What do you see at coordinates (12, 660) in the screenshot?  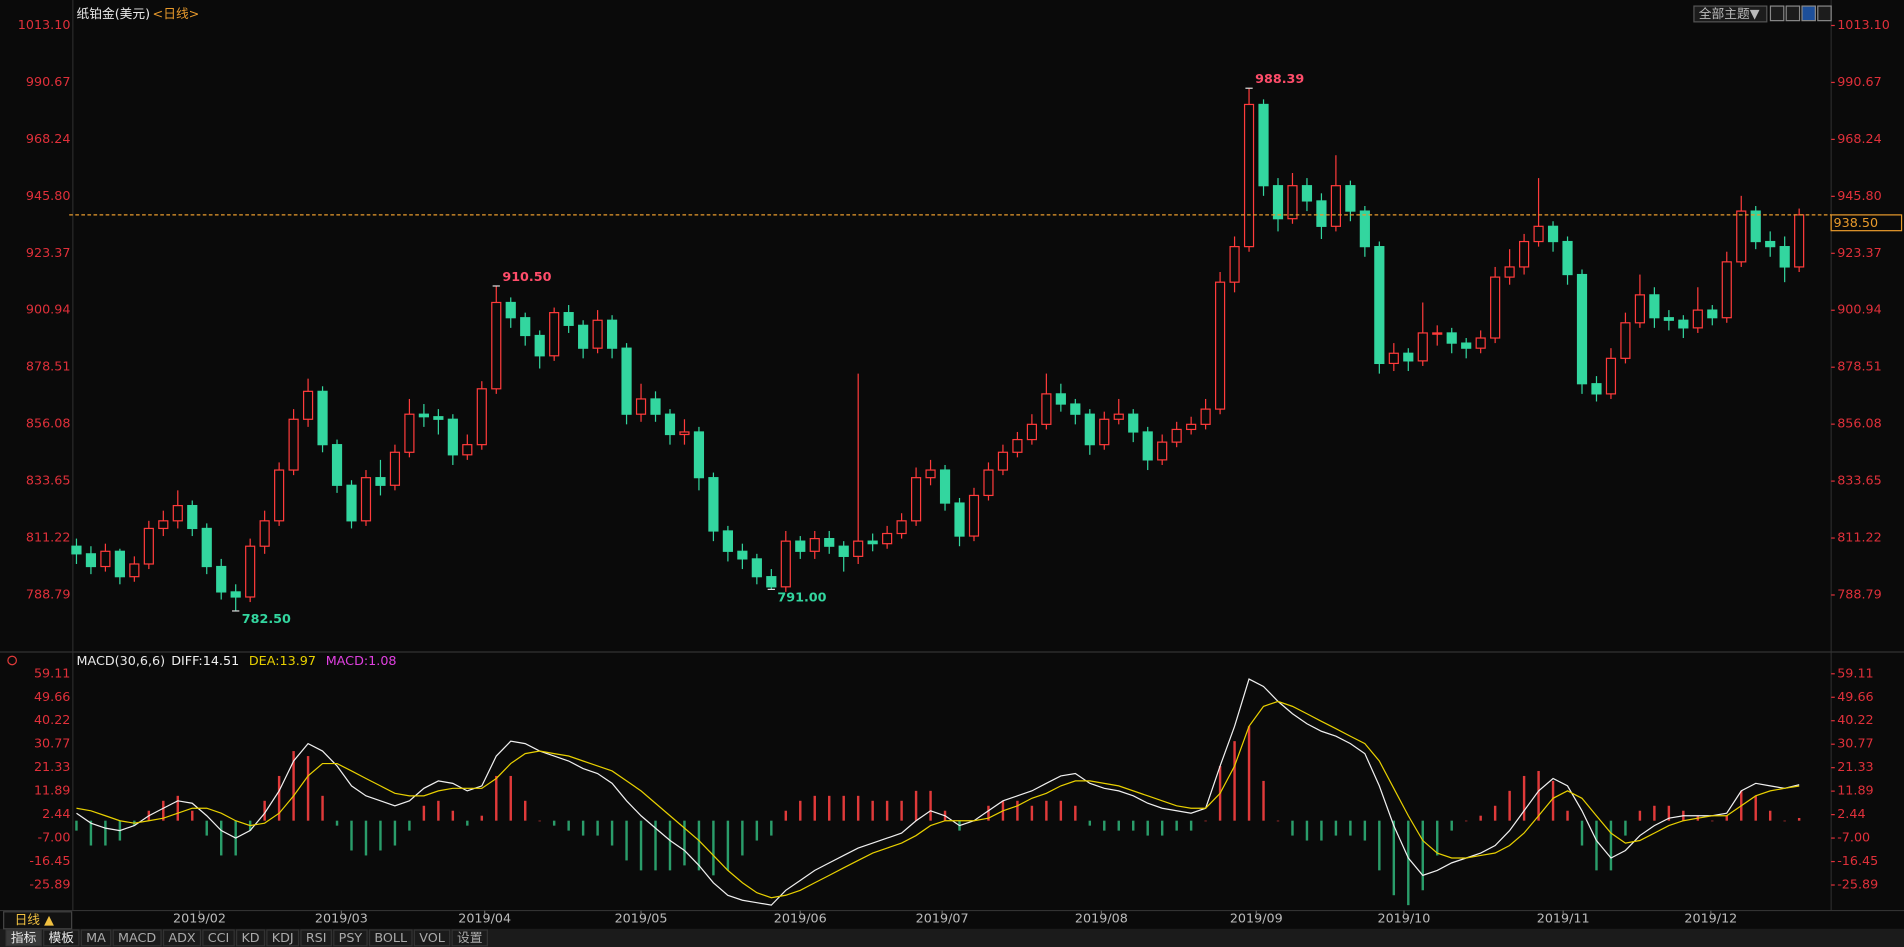 I see `pane-icon` at bounding box center [12, 660].